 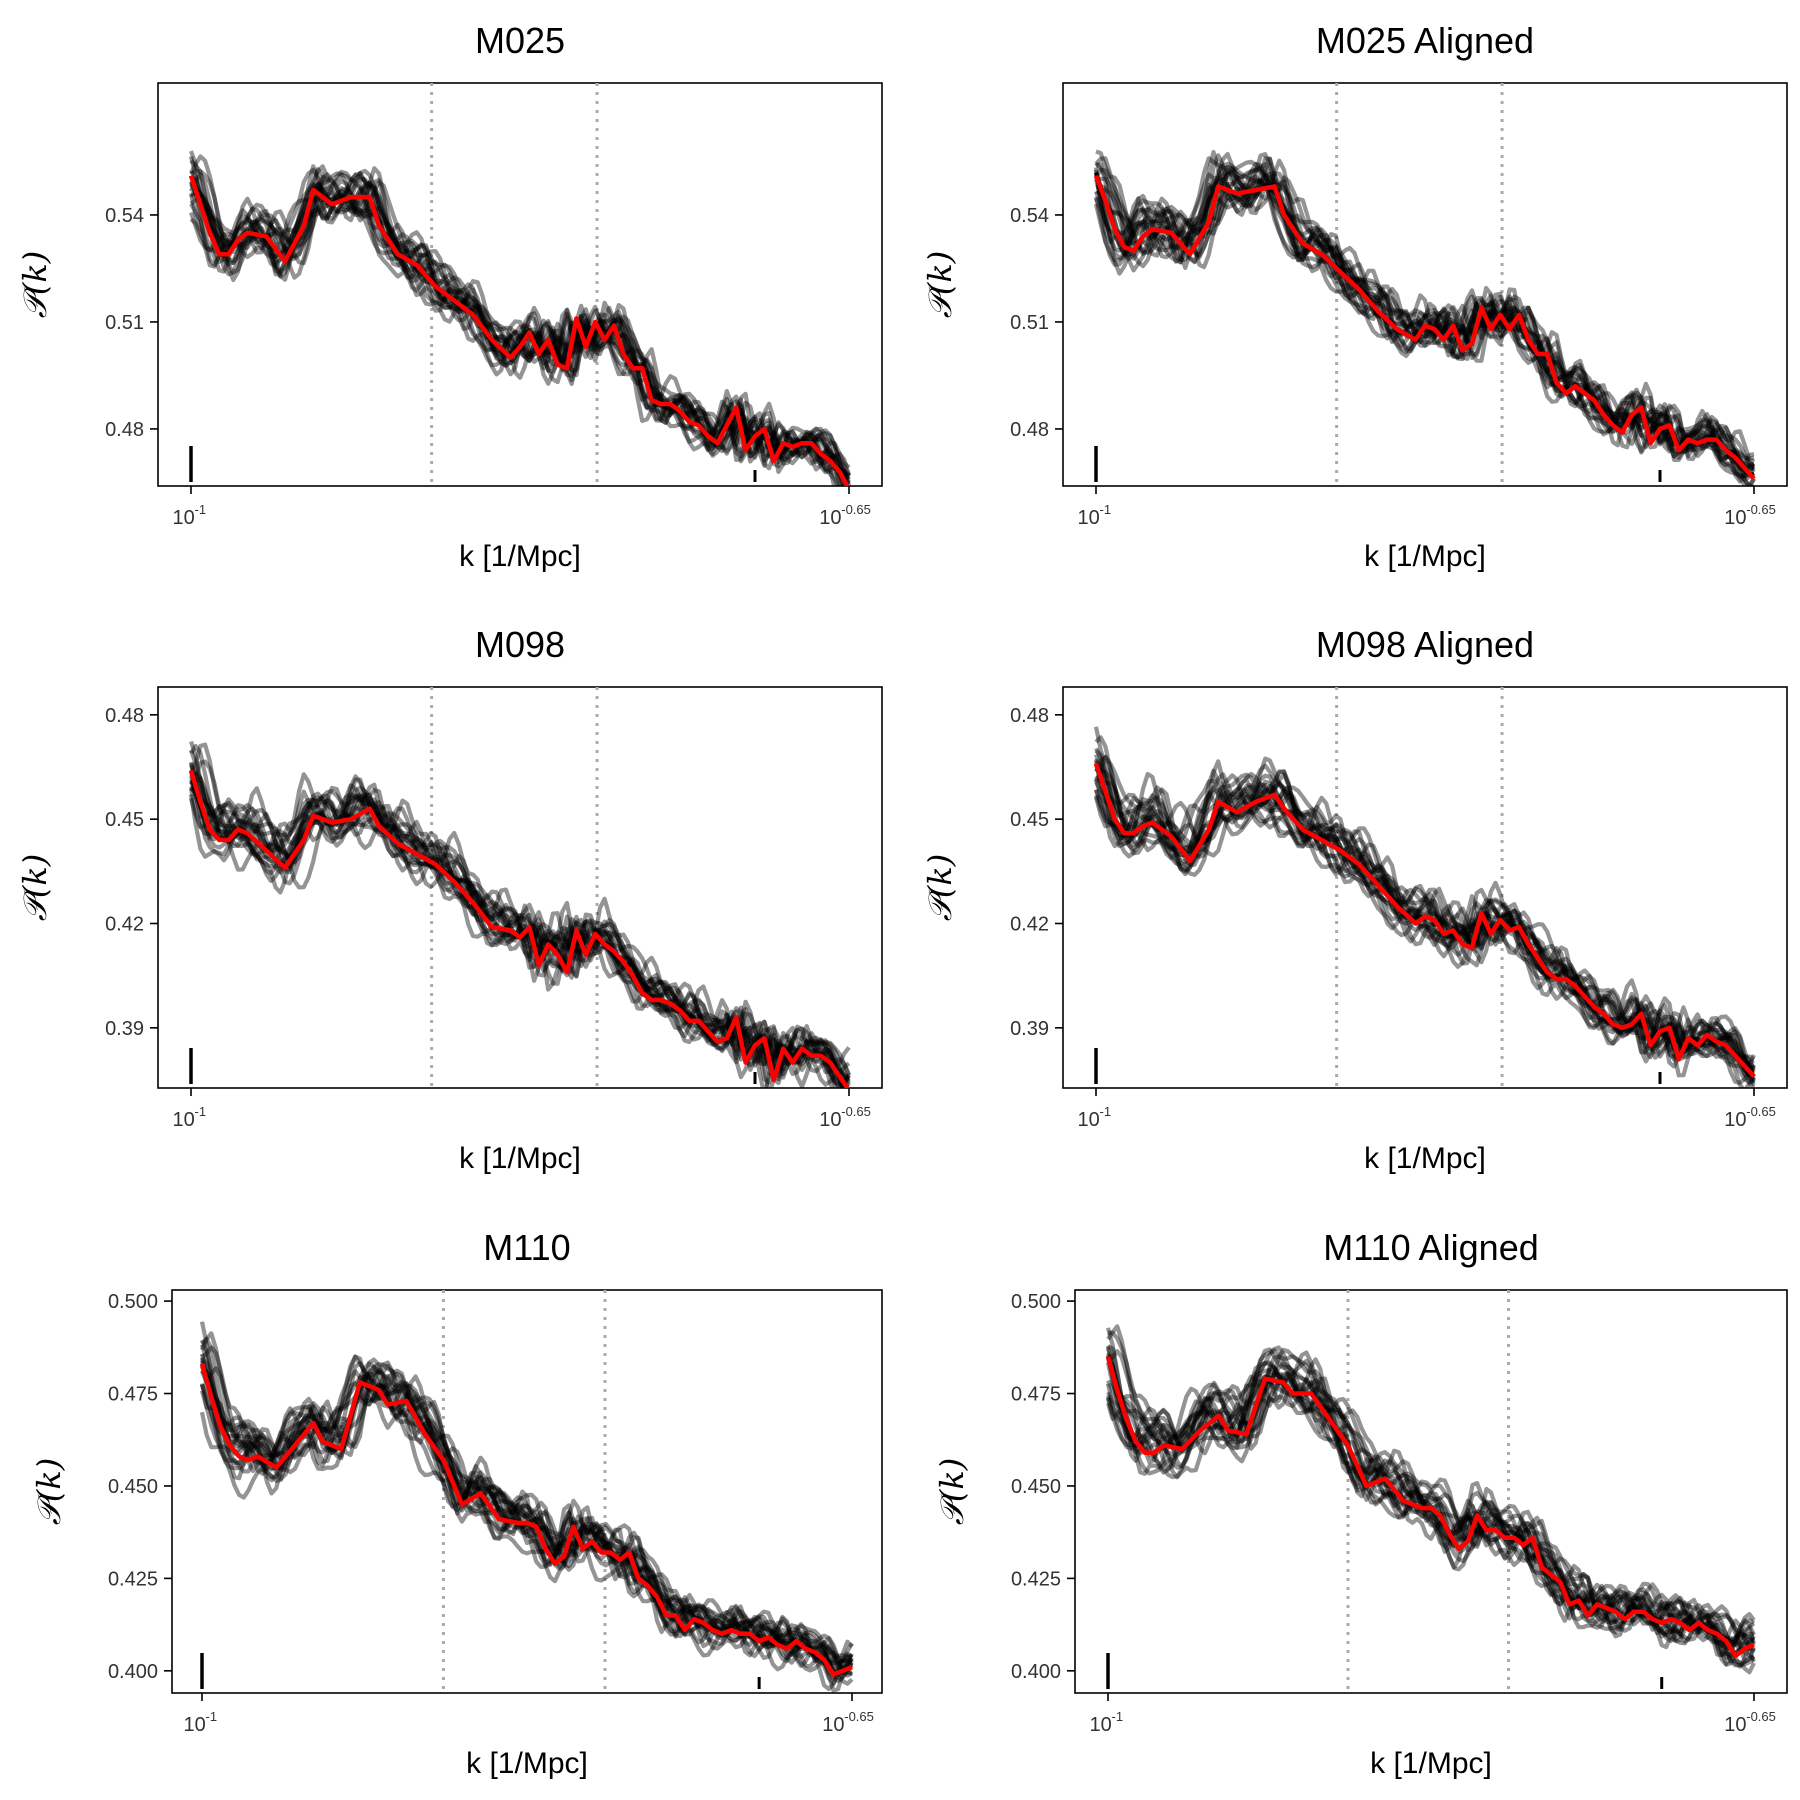 I want to click on panel-title: M098, so click(x=520, y=644).